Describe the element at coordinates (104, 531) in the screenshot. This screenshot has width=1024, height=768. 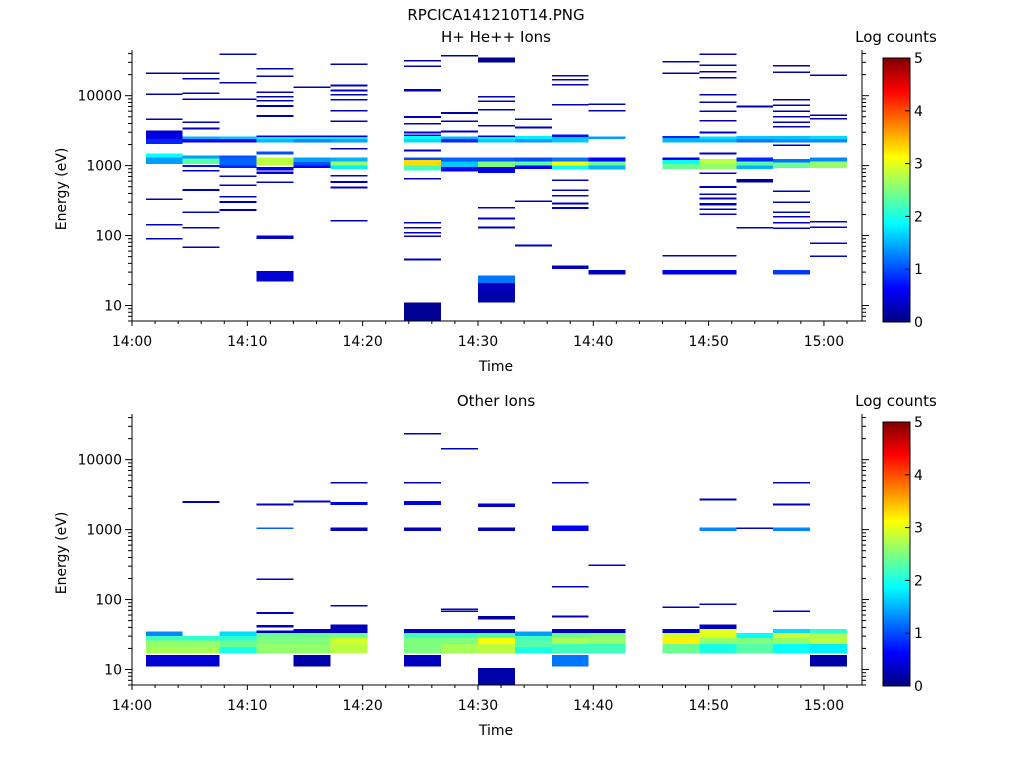
I see `y-tick-label: 1000` at that location.